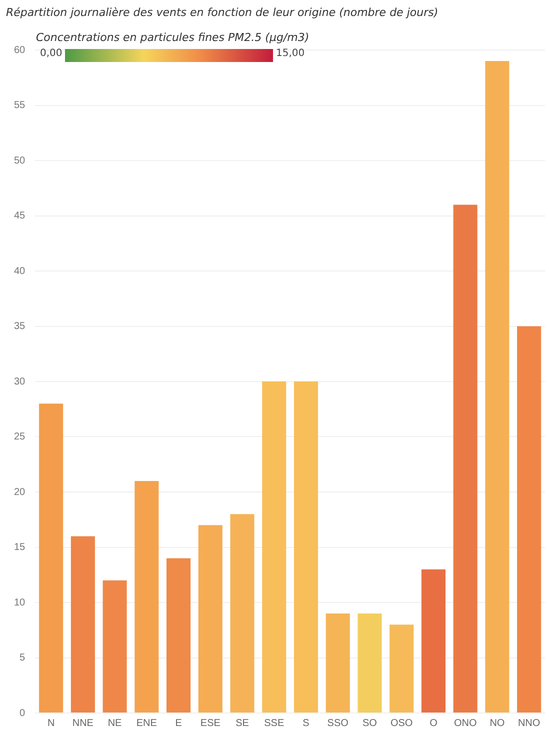  Describe the element at coordinates (290, 53) in the screenshot. I see `annotation: 15,00` at that location.